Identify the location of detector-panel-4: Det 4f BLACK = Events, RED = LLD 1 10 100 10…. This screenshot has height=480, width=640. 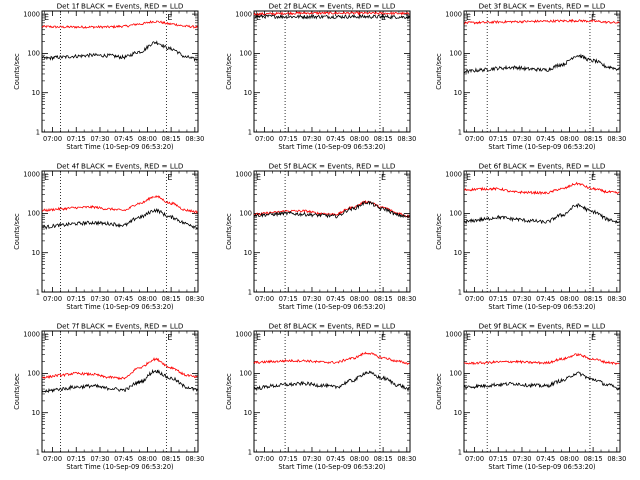
(108, 237).